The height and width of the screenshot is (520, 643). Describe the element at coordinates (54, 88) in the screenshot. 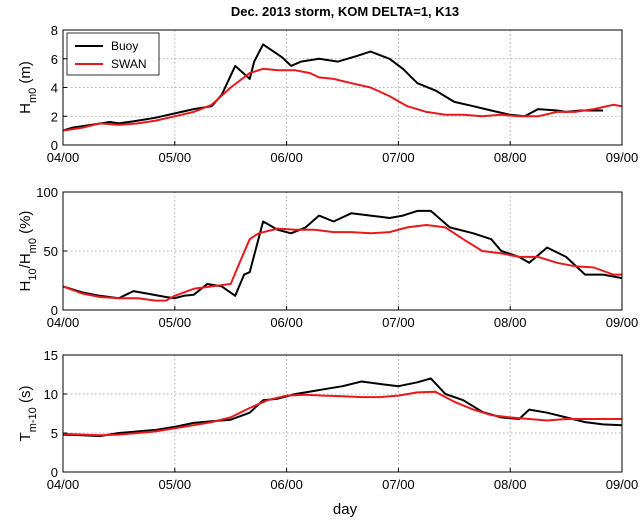

I see `y-tick-label: 4` at that location.